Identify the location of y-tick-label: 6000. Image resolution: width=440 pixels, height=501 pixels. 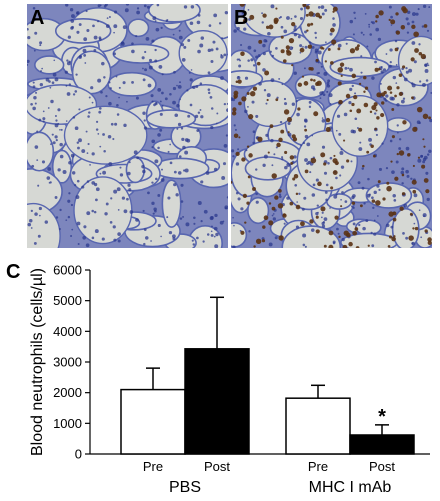
(67, 270).